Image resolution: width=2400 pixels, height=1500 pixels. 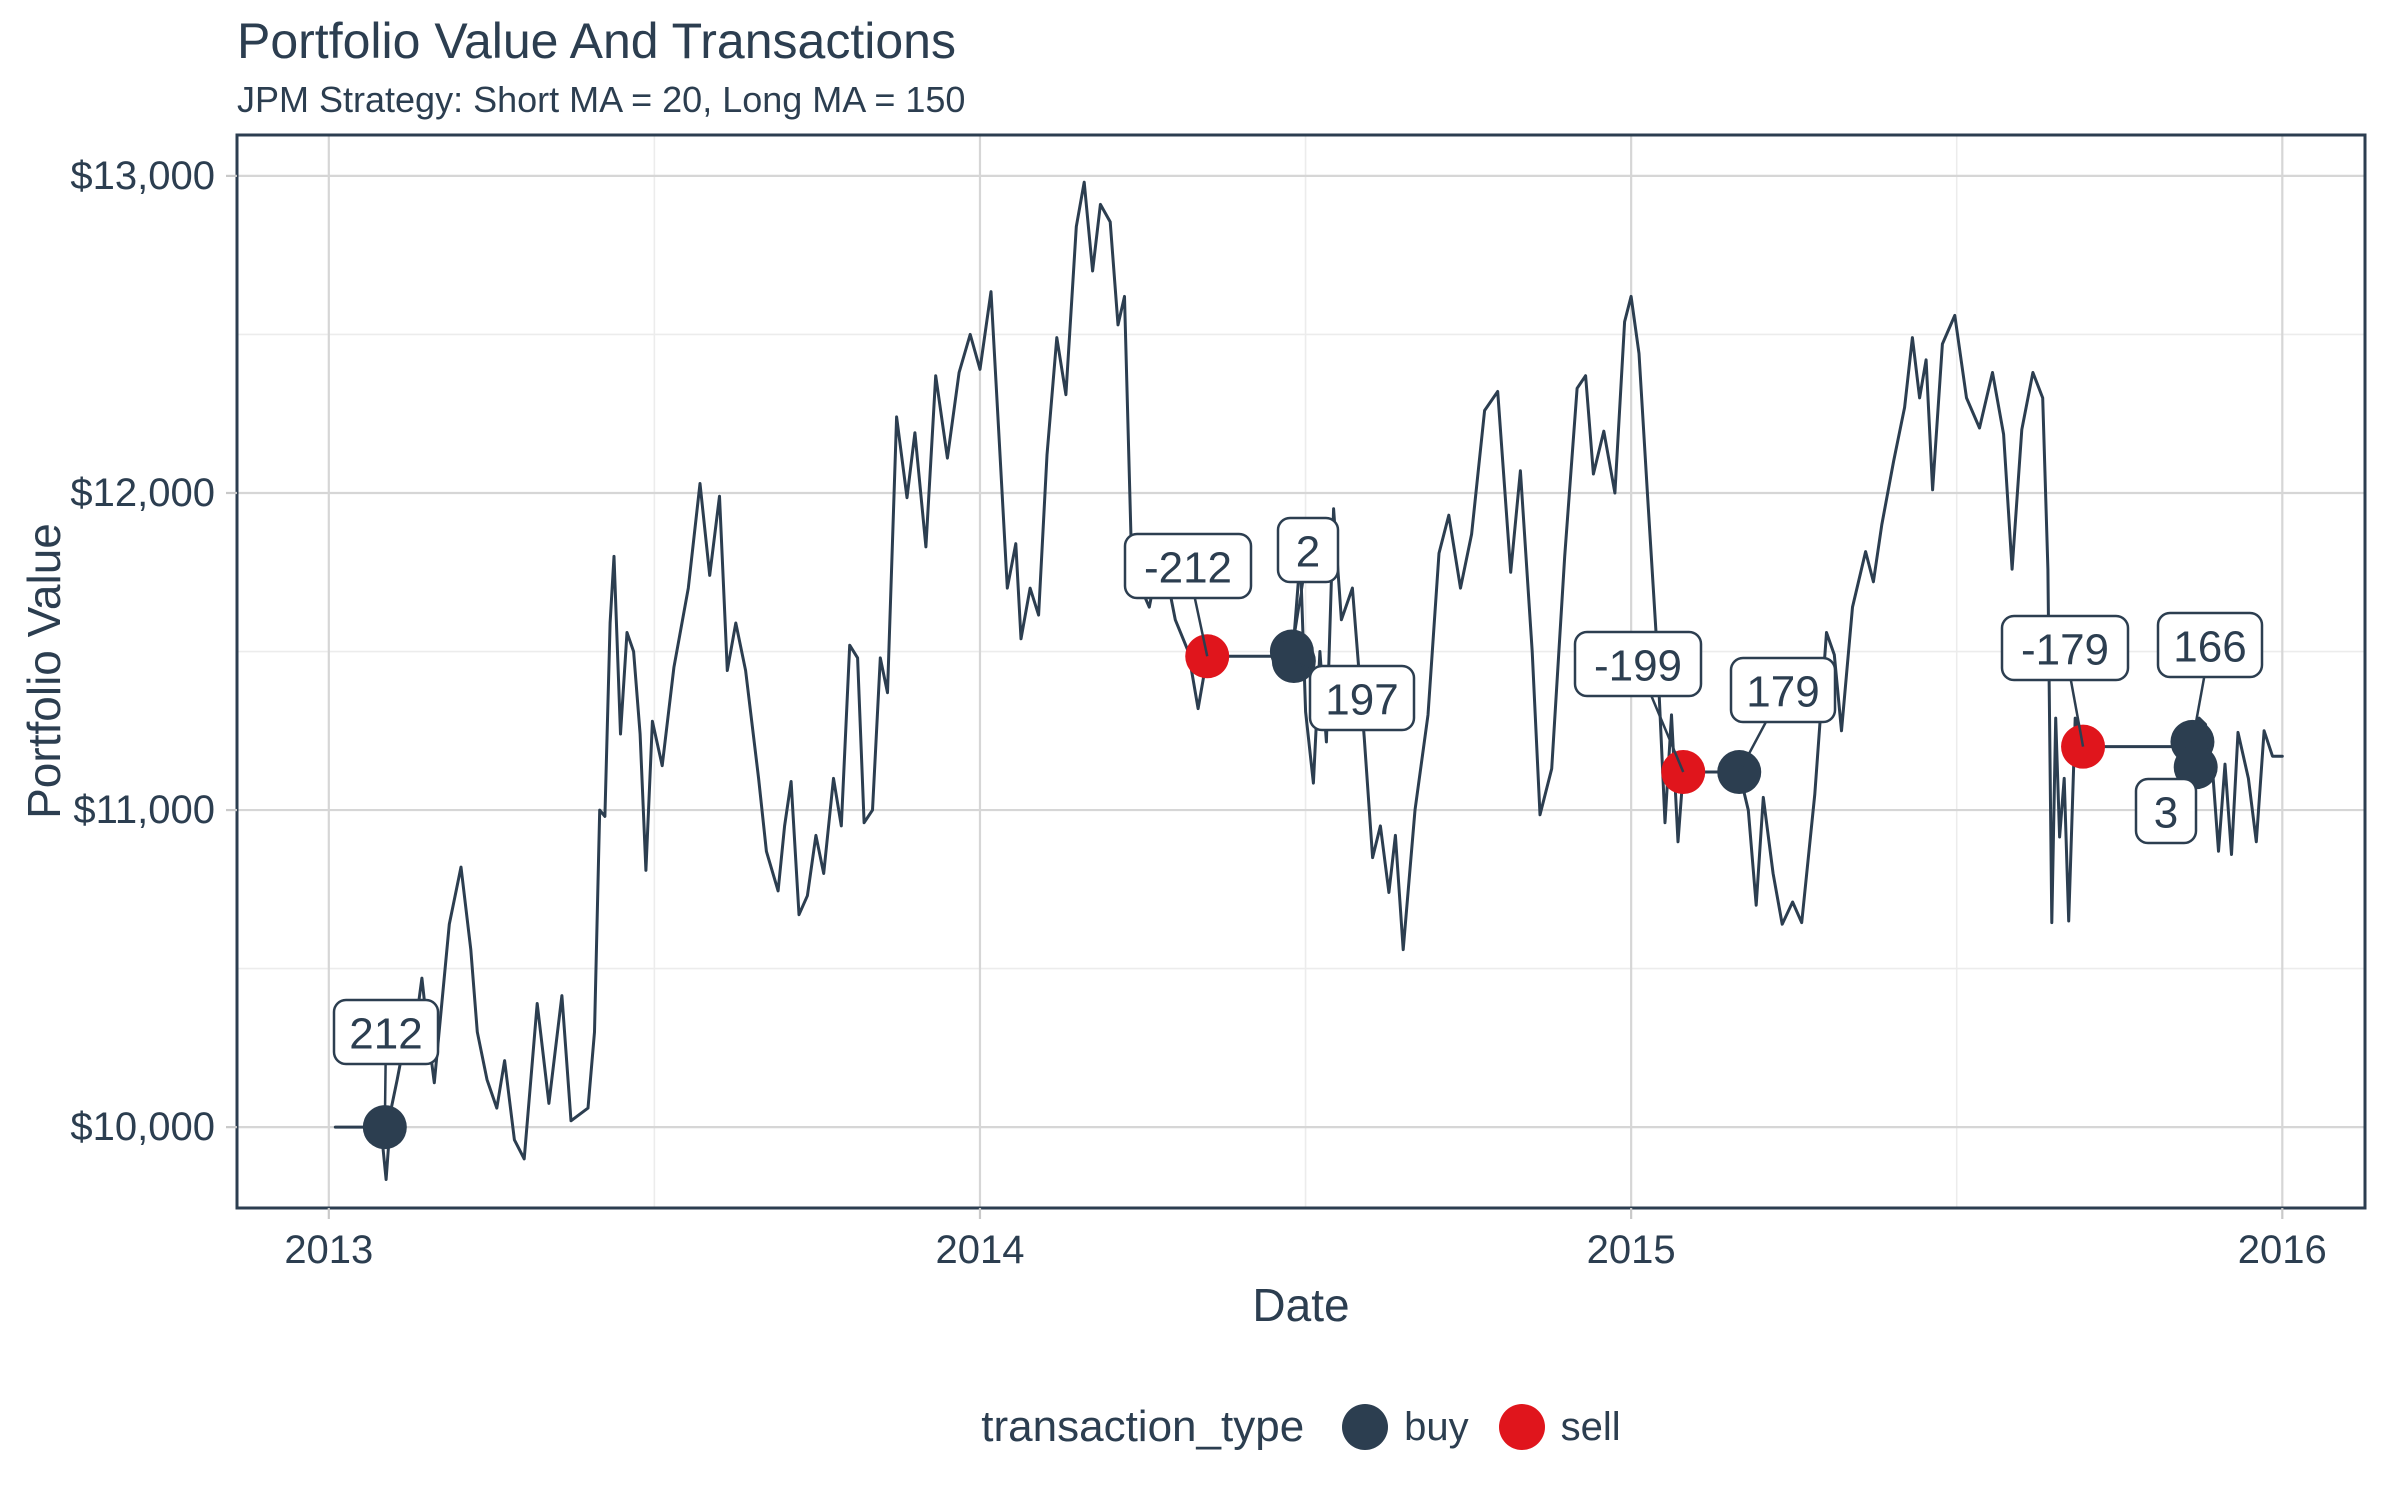 I want to click on y-tick-label: $12,000, so click(x=142, y=493).